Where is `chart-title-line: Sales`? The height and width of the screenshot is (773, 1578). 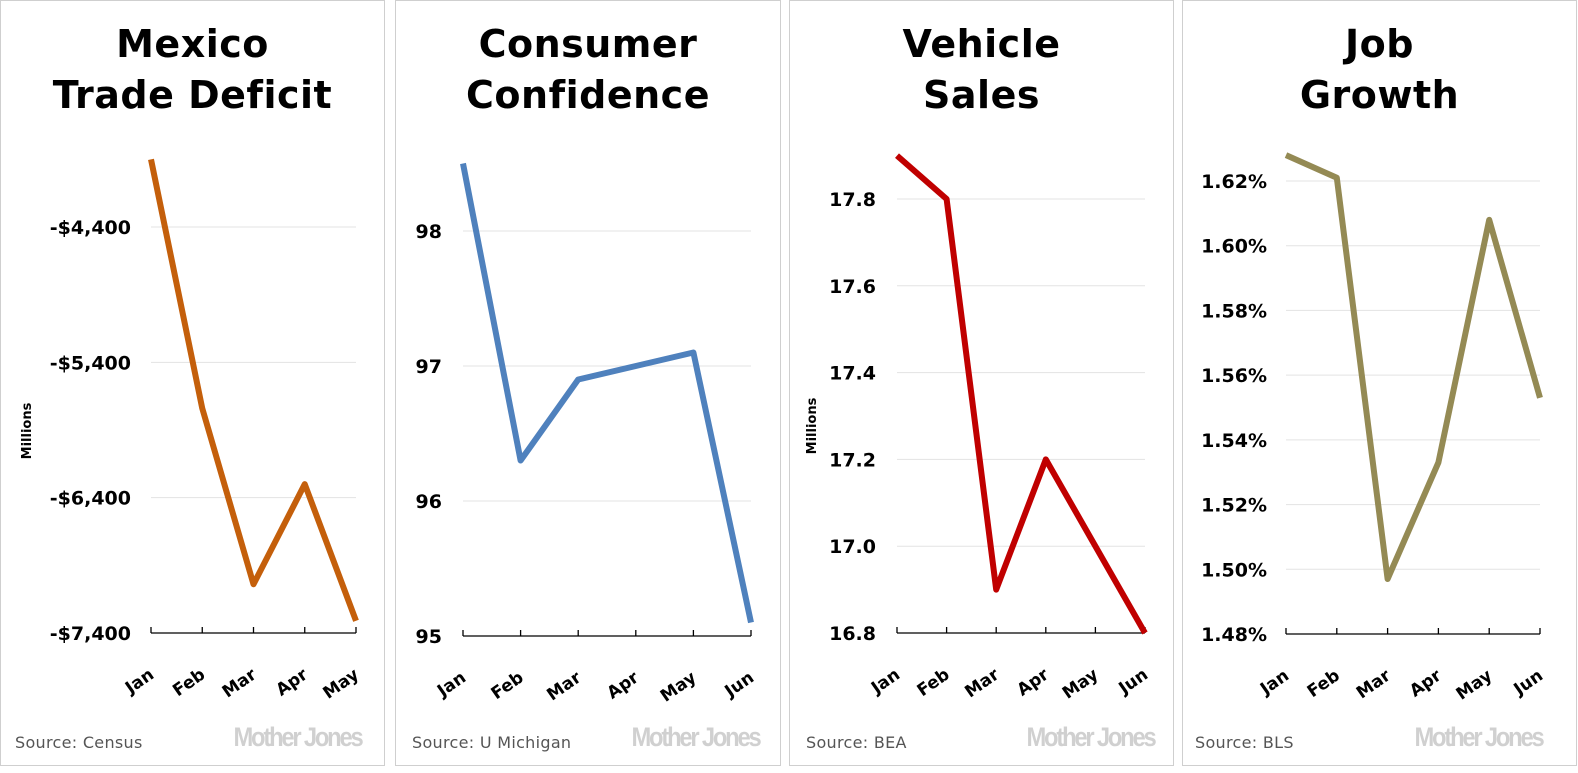 chart-title-line: Sales is located at coordinates (981, 95).